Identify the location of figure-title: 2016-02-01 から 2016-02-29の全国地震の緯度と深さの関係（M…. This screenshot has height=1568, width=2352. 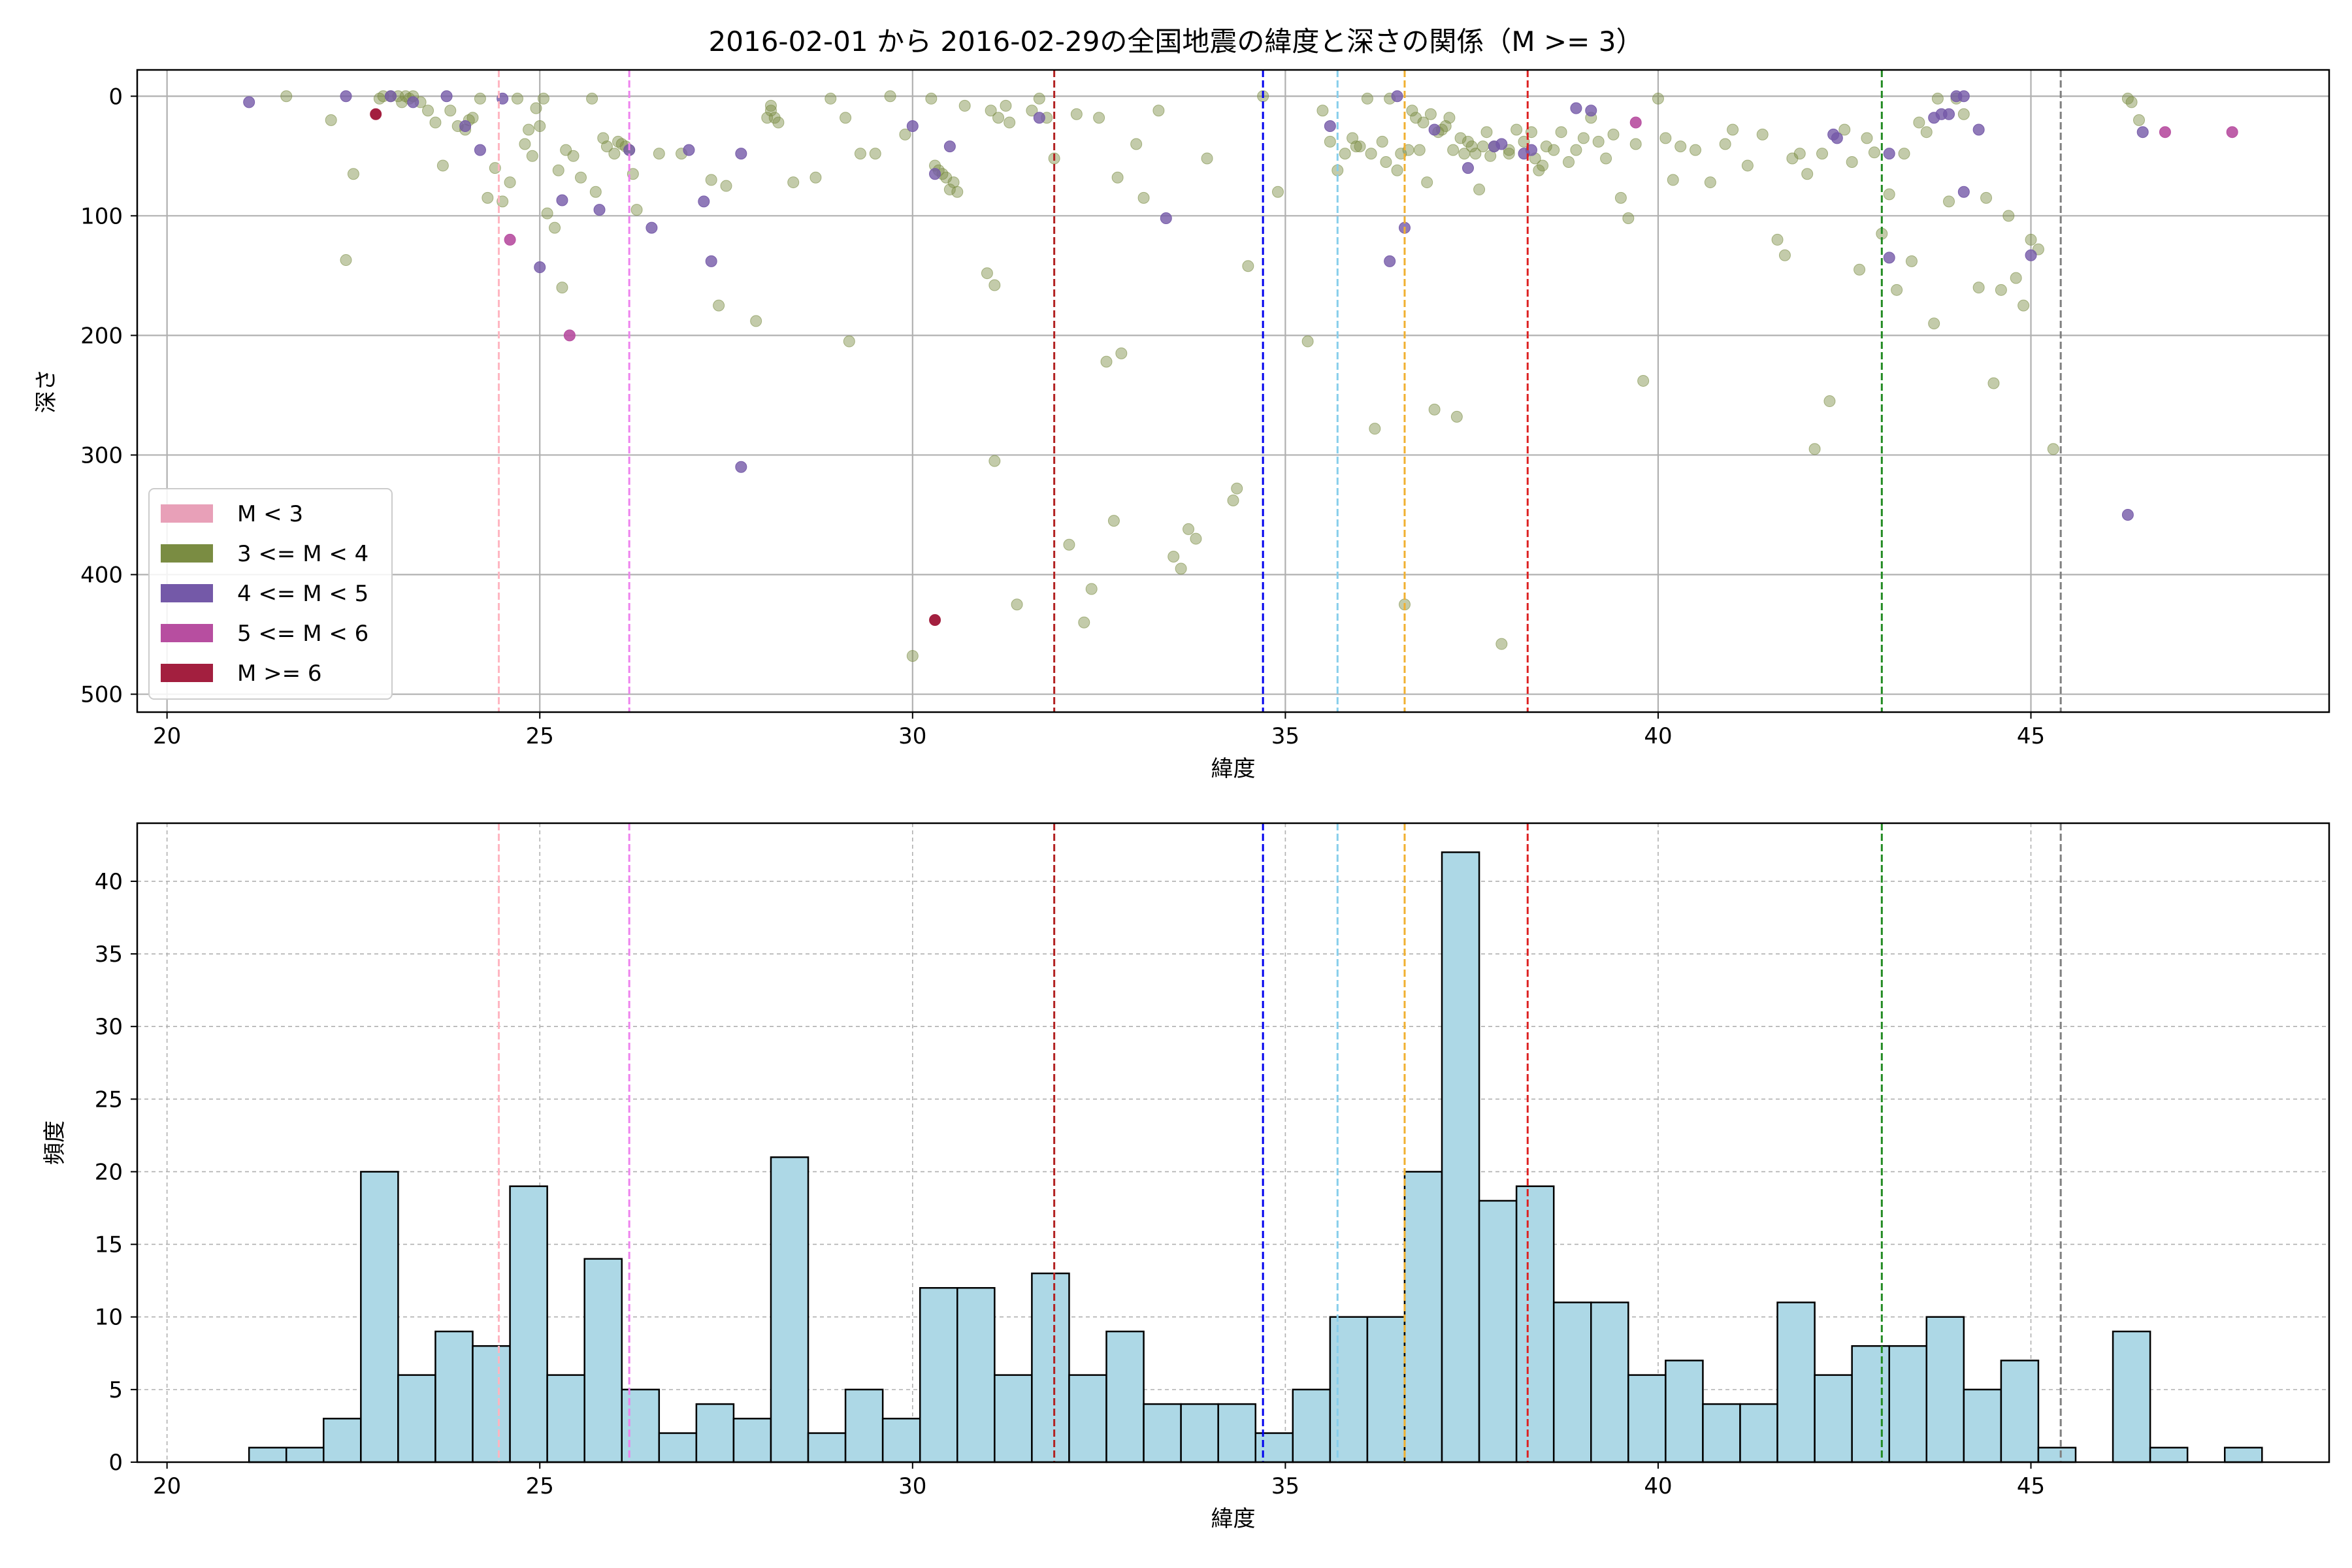
(1176, 41).